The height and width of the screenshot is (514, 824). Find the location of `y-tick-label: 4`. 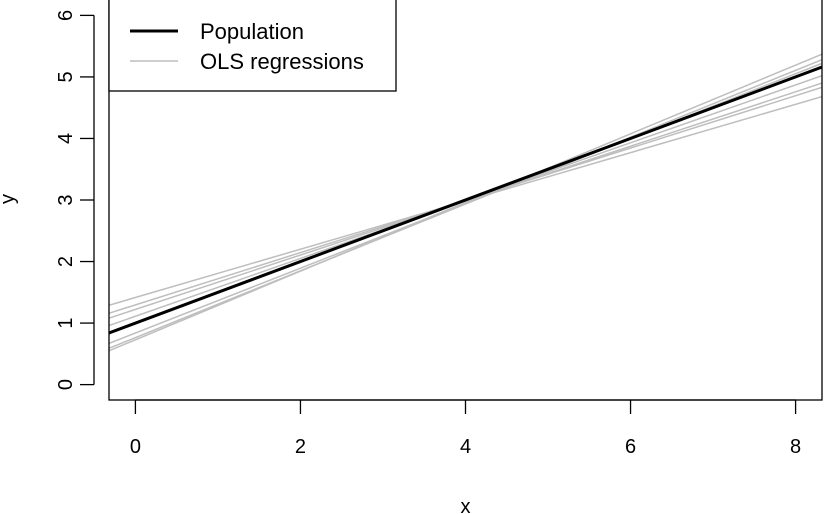

y-tick-label: 4 is located at coordinates (66, 138).